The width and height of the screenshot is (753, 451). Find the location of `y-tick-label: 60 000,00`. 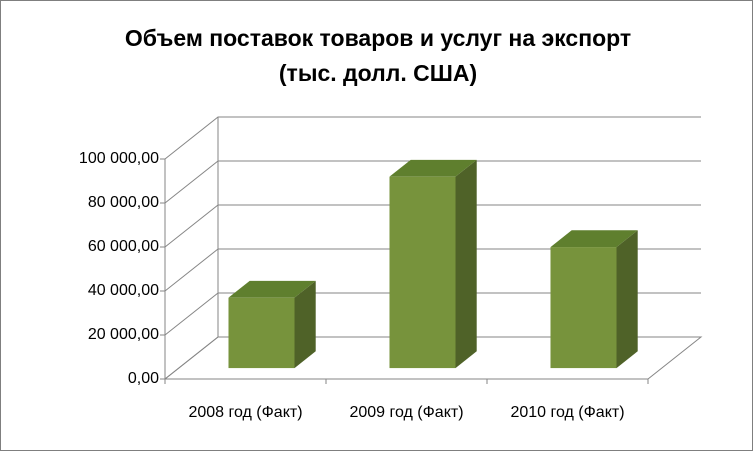

y-tick-label: 60 000,00 is located at coordinates (123, 246).